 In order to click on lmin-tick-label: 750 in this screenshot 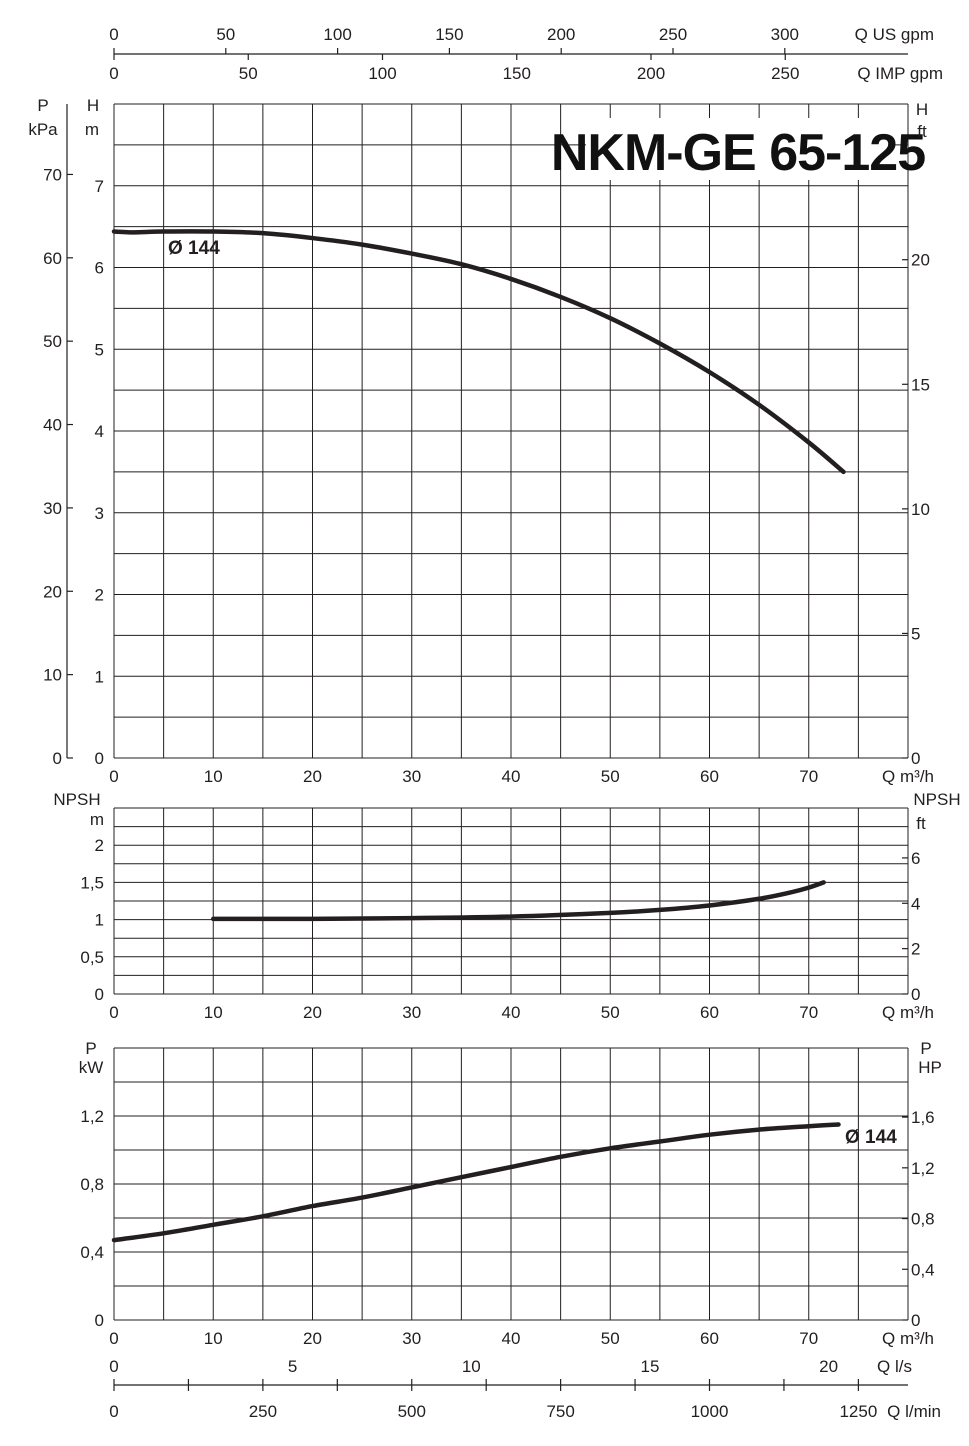, I will do `click(560, 1411)`.